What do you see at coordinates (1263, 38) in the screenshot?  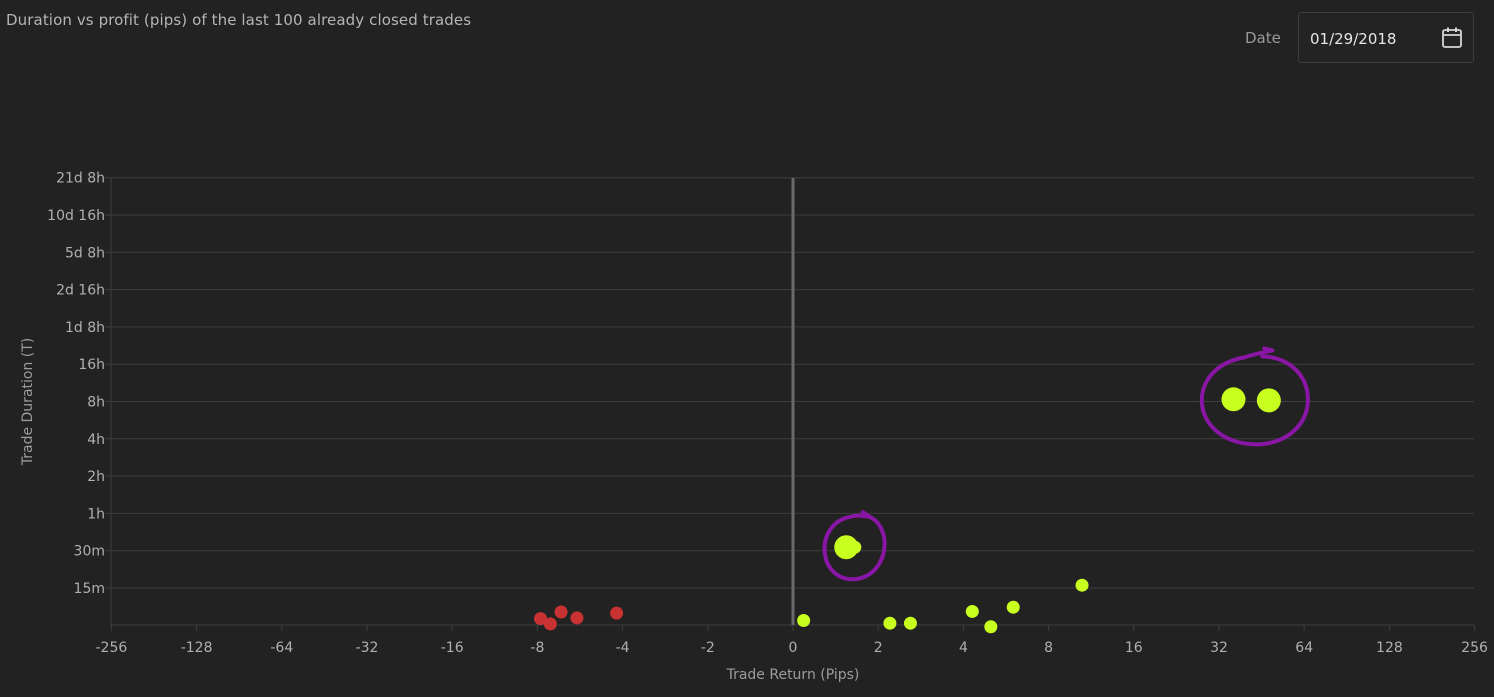 I see `date-label: Date` at bounding box center [1263, 38].